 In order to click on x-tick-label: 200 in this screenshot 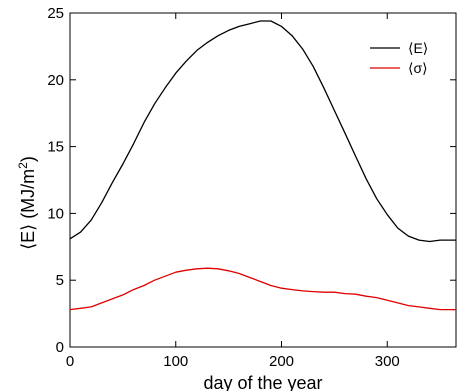, I will do `click(281, 361)`.